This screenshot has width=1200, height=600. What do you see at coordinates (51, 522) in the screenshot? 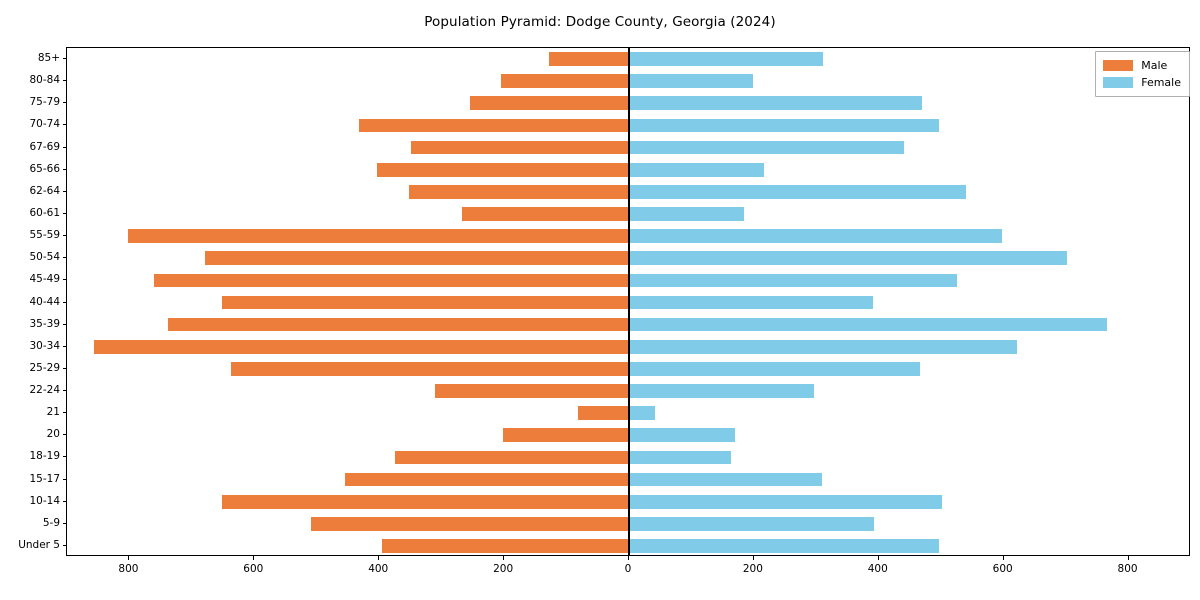
I see `y-axis-tick-label: 5-9` at bounding box center [51, 522].